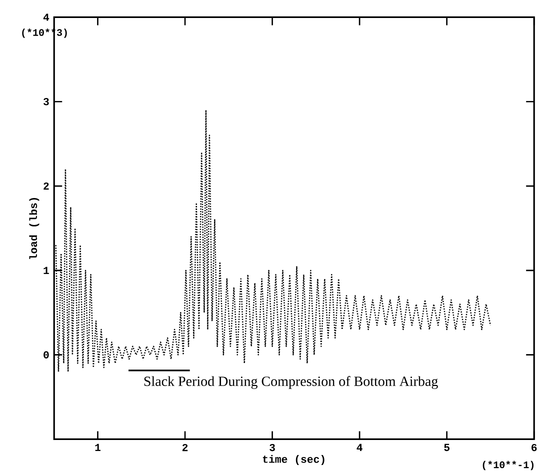 The image size is (544, 473). What do you see at coordinates (447, 448) in the screenshot?
I see `x-tick-label: 5` at bounding box center [447, 448].